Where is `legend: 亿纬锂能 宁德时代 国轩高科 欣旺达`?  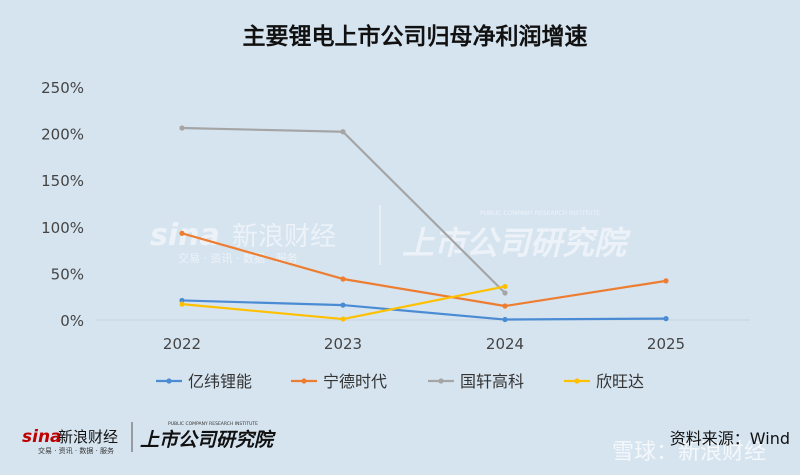
legend: 亿纬锂能 宁德时代 国轩高科 欣旺达 is located at coordinates (400, 381).